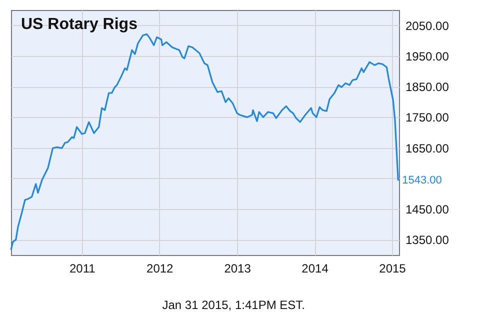 This screenshot has height=322, width=480. What do you see at coordinates (428, 209) in the screenshot?
I see `y-tick-label: 1450.00` at bounding box center [428, 209].